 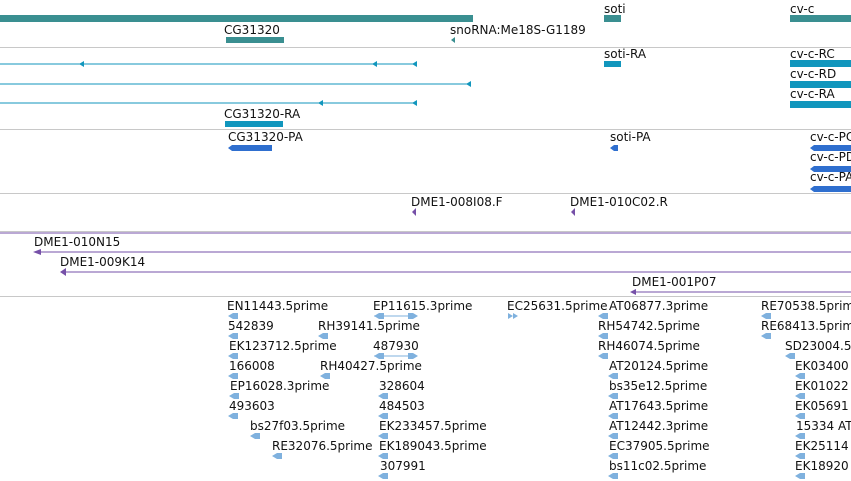 I want to click on mrna-3-intron-arrow, so click(x=320, y=103).